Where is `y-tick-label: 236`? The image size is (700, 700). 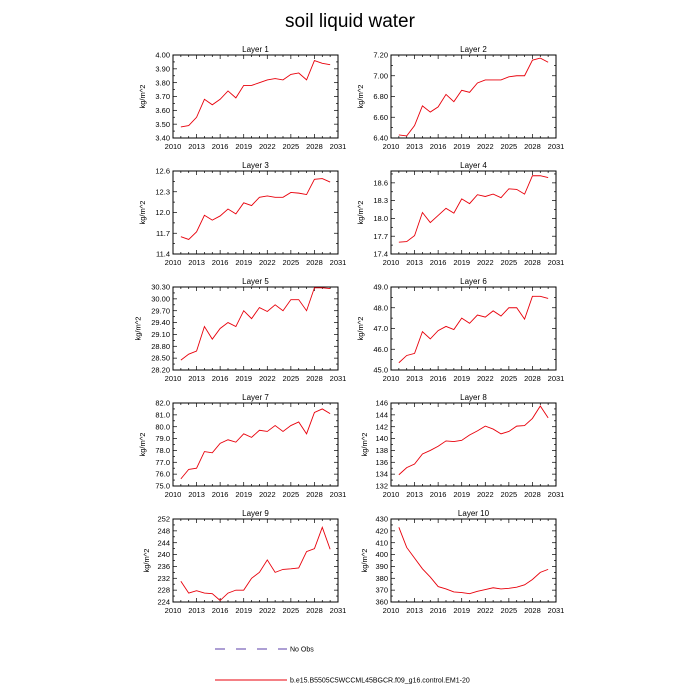
y-tick-label: 236 is located at coordinates (163, 566).